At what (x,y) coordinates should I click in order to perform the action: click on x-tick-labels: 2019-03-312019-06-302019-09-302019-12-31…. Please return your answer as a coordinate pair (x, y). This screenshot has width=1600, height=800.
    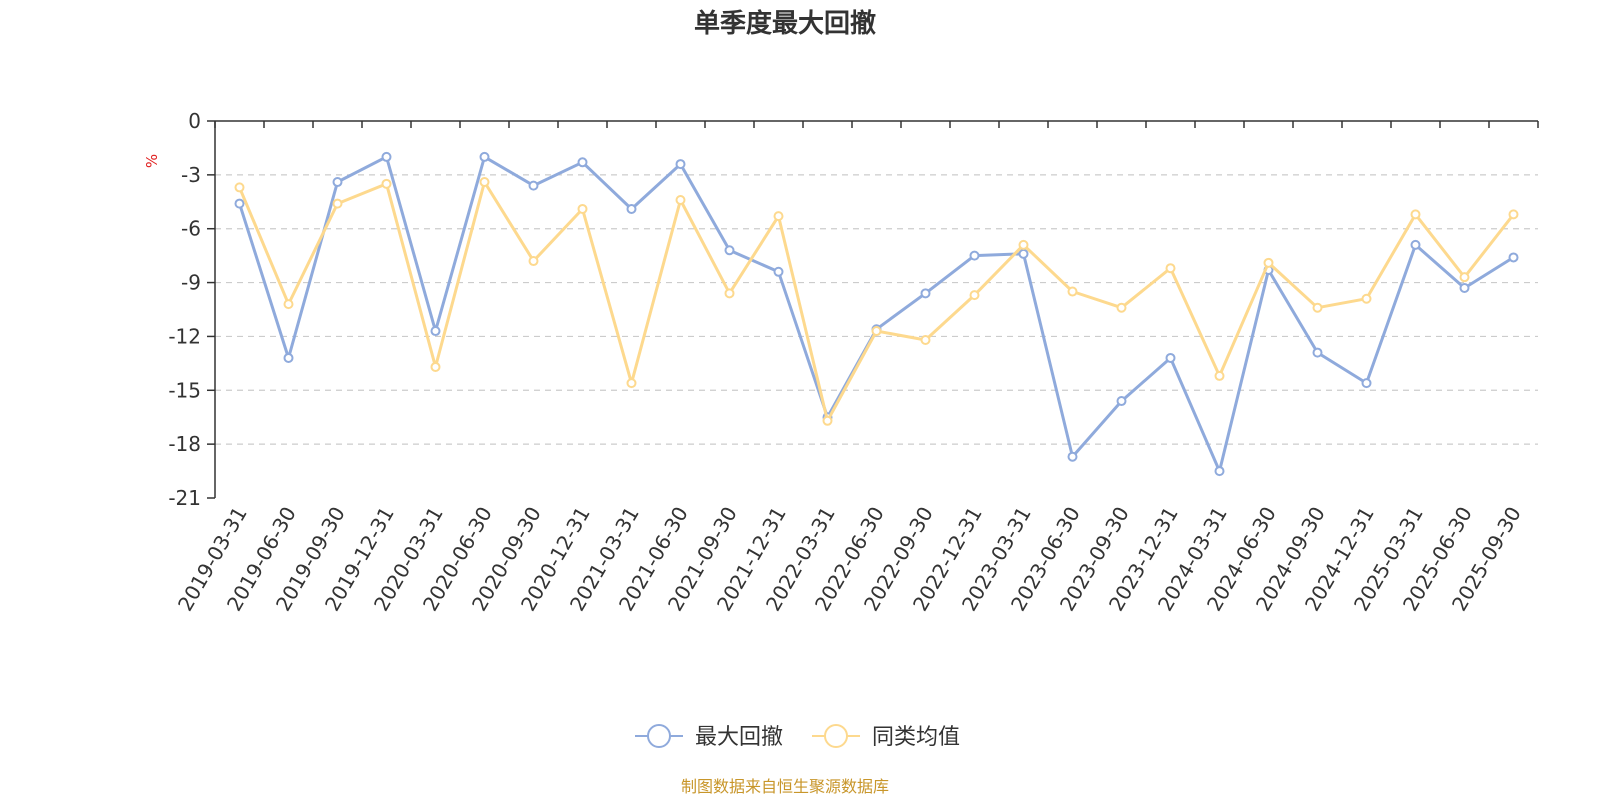
    Looking at the image, I should click on (849, 559).